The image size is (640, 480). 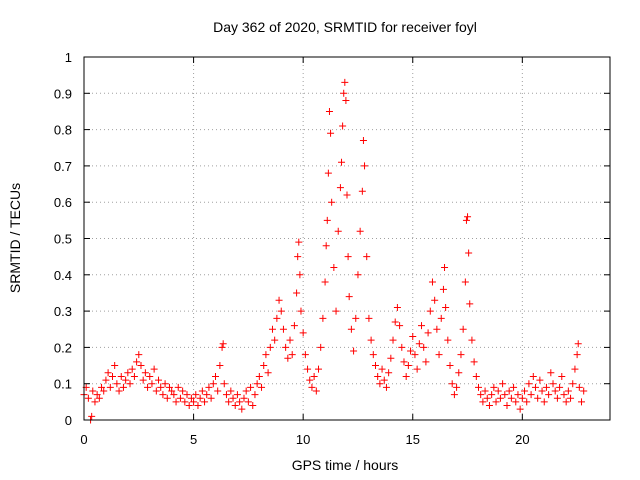 I want to click on y-tick-label: 0.8, so click(x=63, y=130).